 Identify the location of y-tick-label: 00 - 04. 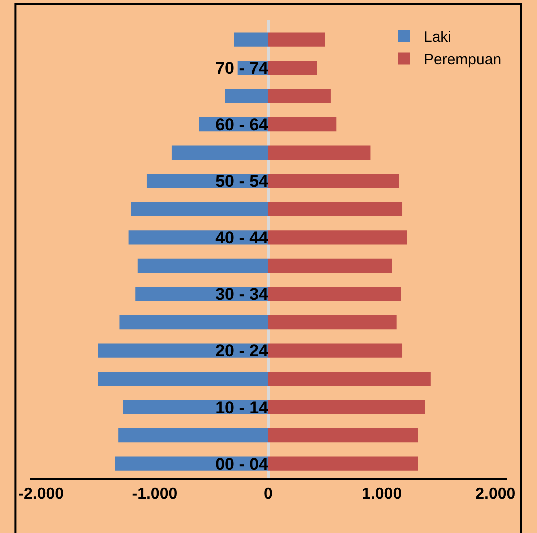
(243, 464).